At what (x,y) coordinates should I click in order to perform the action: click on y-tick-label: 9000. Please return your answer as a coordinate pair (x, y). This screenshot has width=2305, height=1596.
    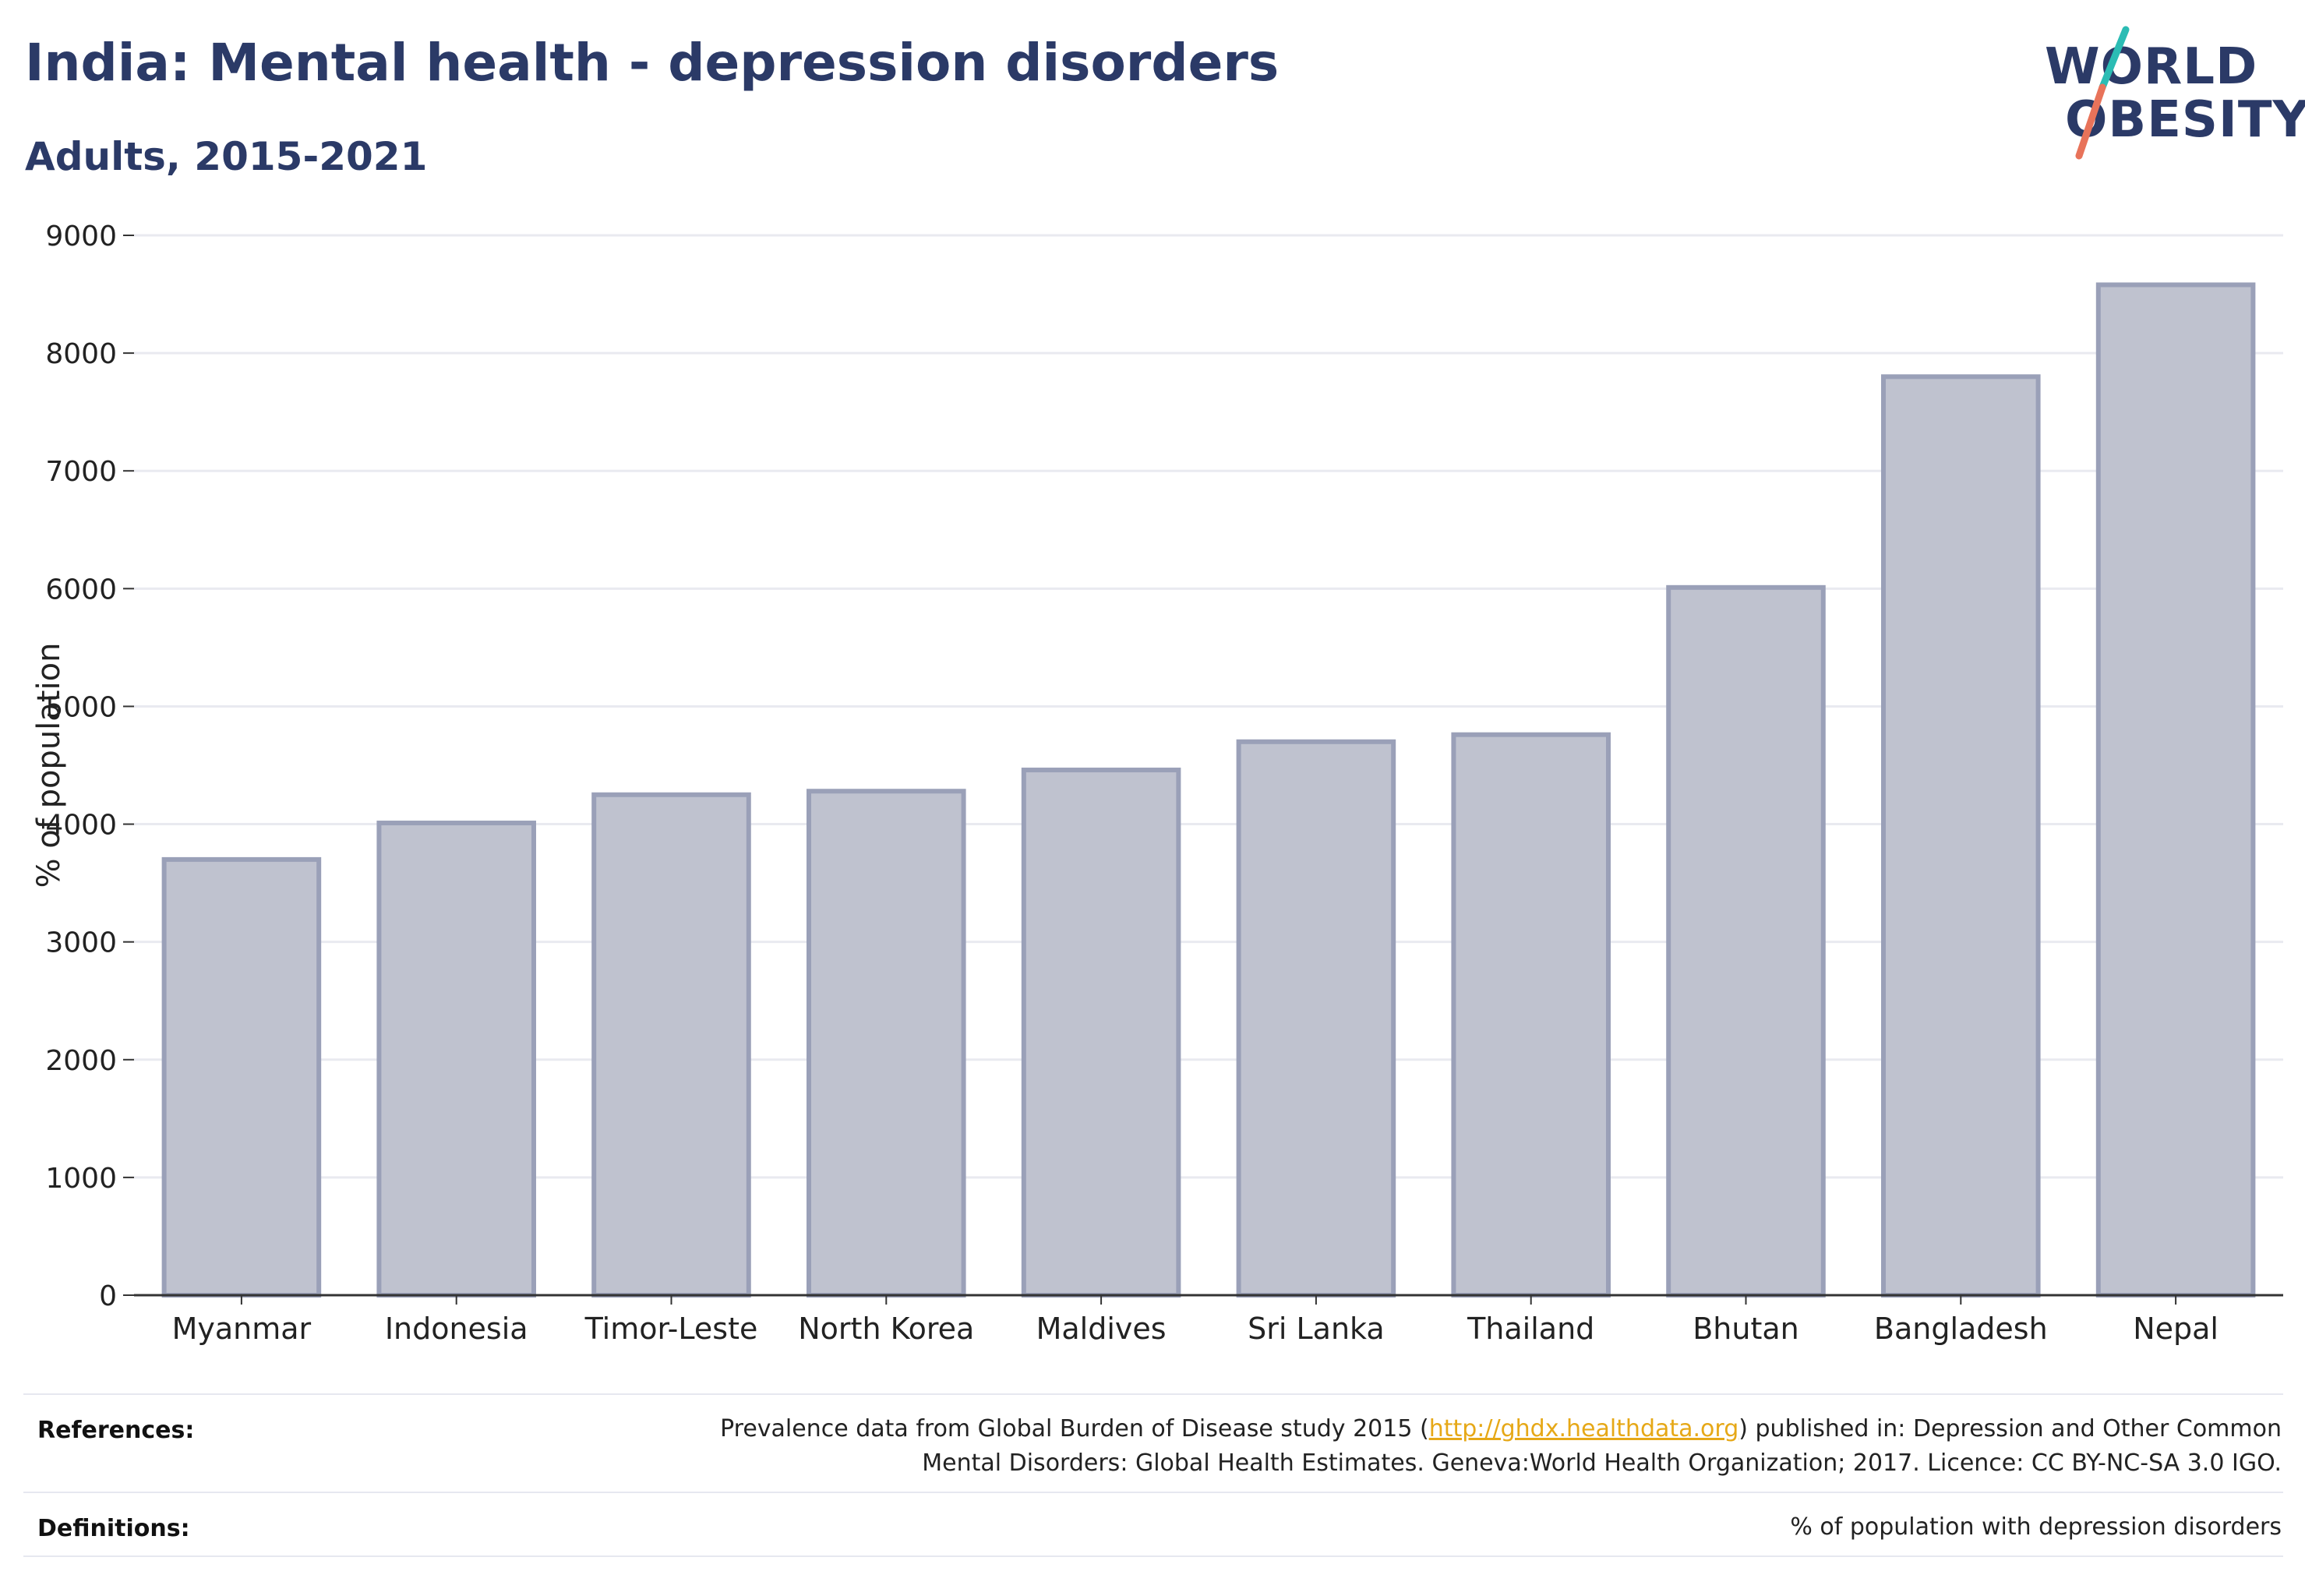
    Looking at the image, I should click on (81, 236).